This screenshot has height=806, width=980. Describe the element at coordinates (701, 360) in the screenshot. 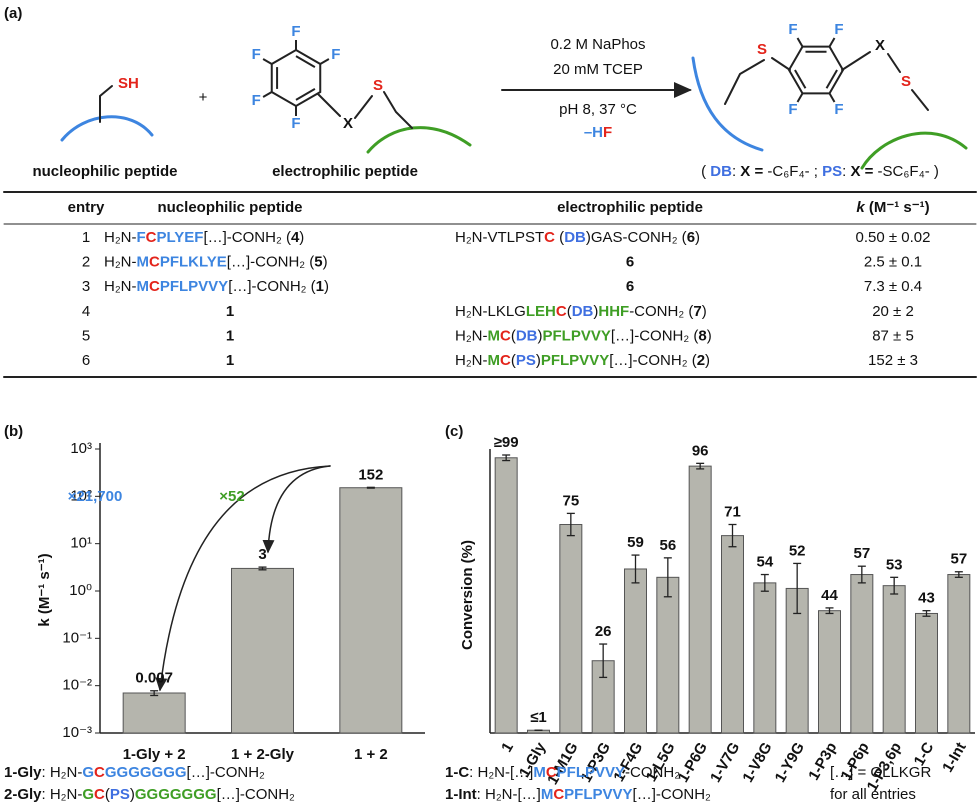

I see `text-run: 2` at that location.